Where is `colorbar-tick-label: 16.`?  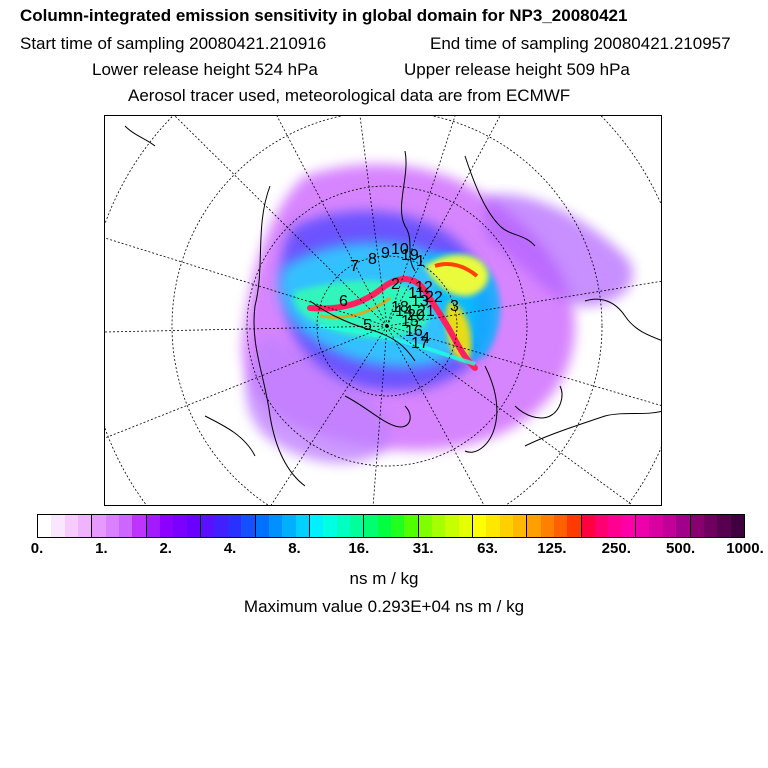
colorbar-tick-label: 16. is located at coordinates (359, 548).